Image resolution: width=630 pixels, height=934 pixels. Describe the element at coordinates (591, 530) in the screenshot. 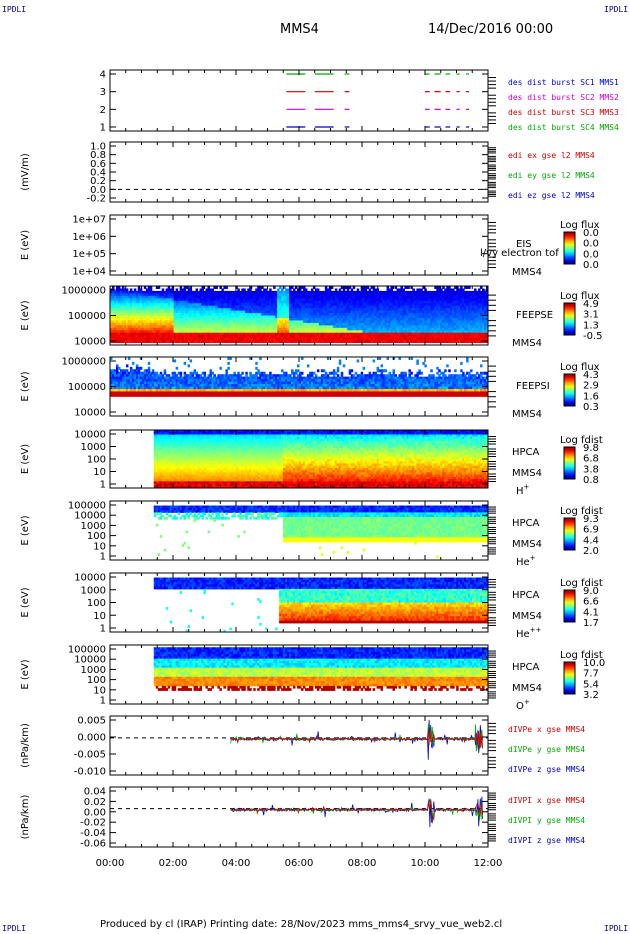

I see `hpca_he-colorbar-tick: 6.9` at that location.